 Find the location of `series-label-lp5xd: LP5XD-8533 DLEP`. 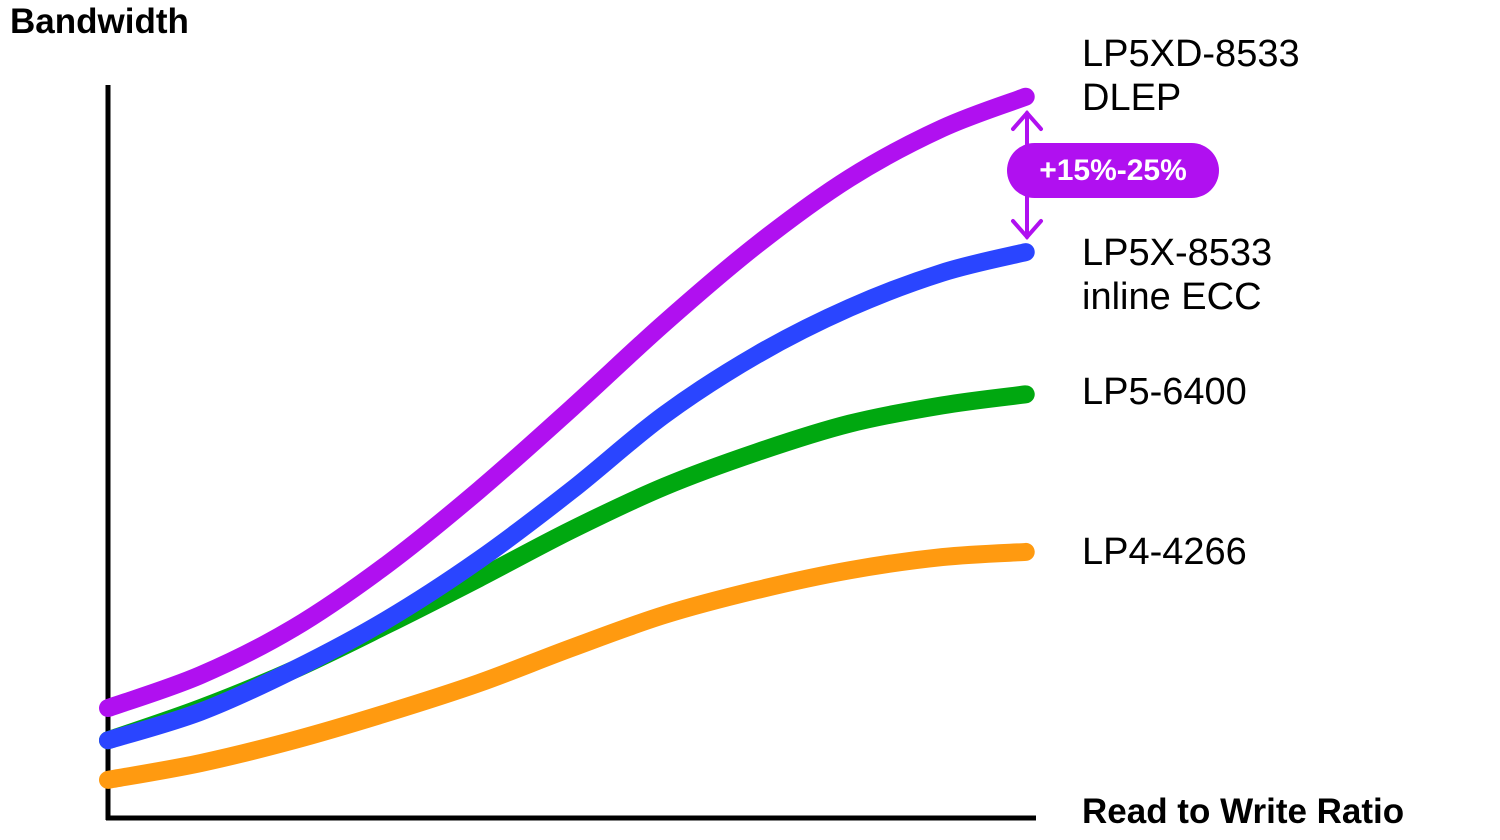

series-label-lp5xd: LP5XD-8533 DLEP is located at coordinates (1191, 76).